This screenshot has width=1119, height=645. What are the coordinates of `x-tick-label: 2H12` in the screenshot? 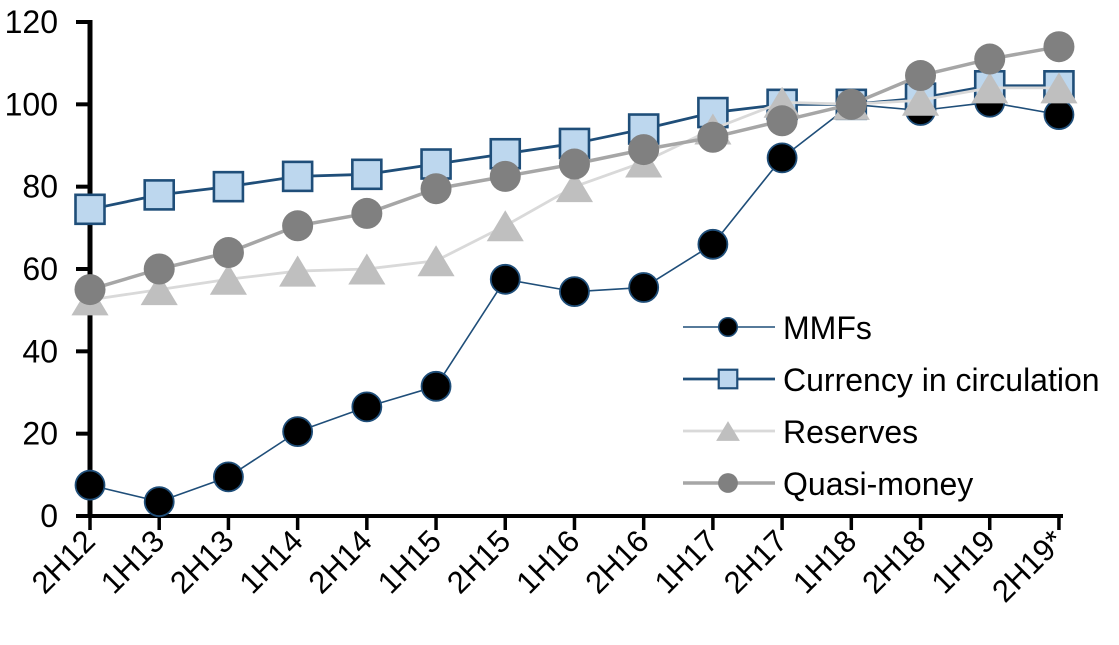 It's located at (63, 561).